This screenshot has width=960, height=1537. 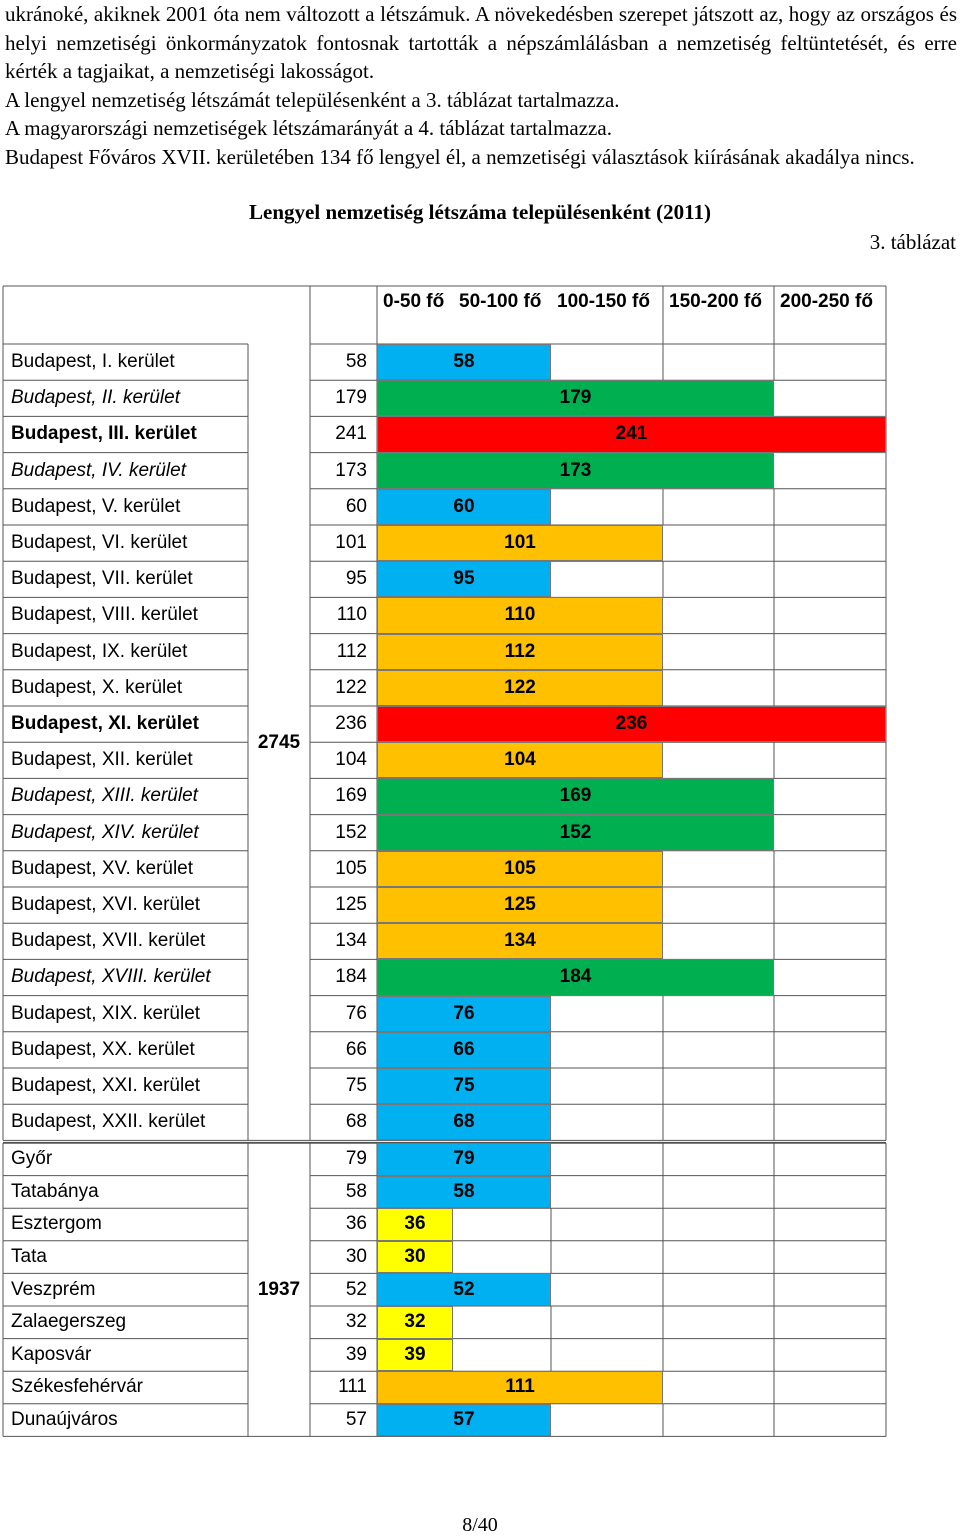 What do you see at coordinates (104, 796) in the screenshot?
I see `row-label: Budapest, XIII. kerület` at bounding box center [104, 796].